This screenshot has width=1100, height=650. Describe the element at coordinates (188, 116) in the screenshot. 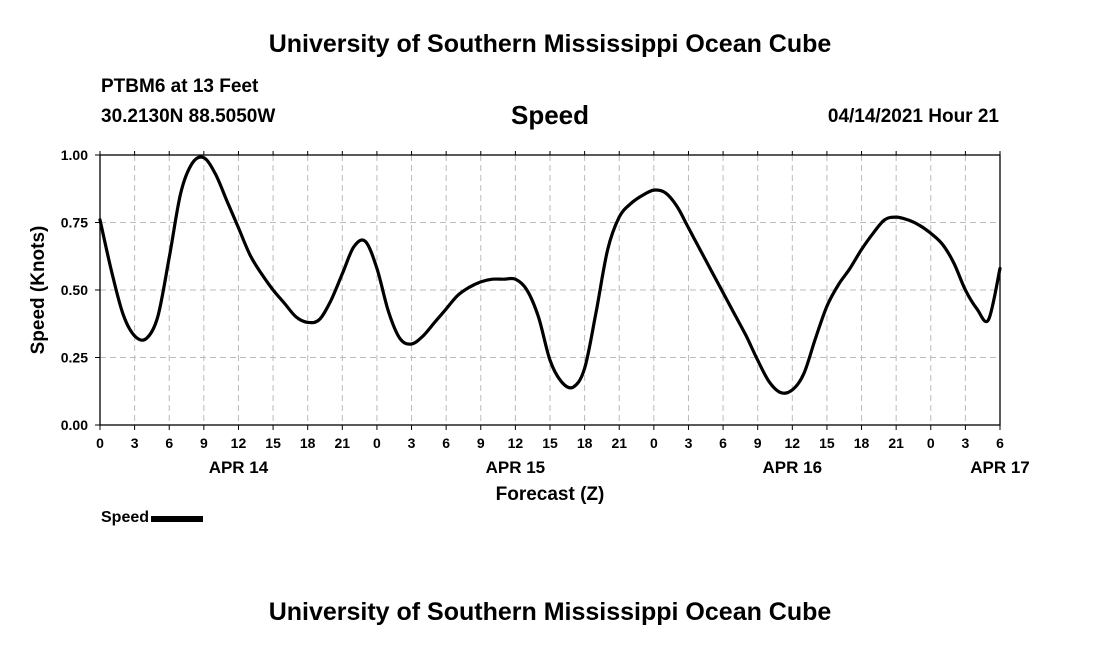

I see `coordinates-label: 30.2130N 88.5050W` at that location.